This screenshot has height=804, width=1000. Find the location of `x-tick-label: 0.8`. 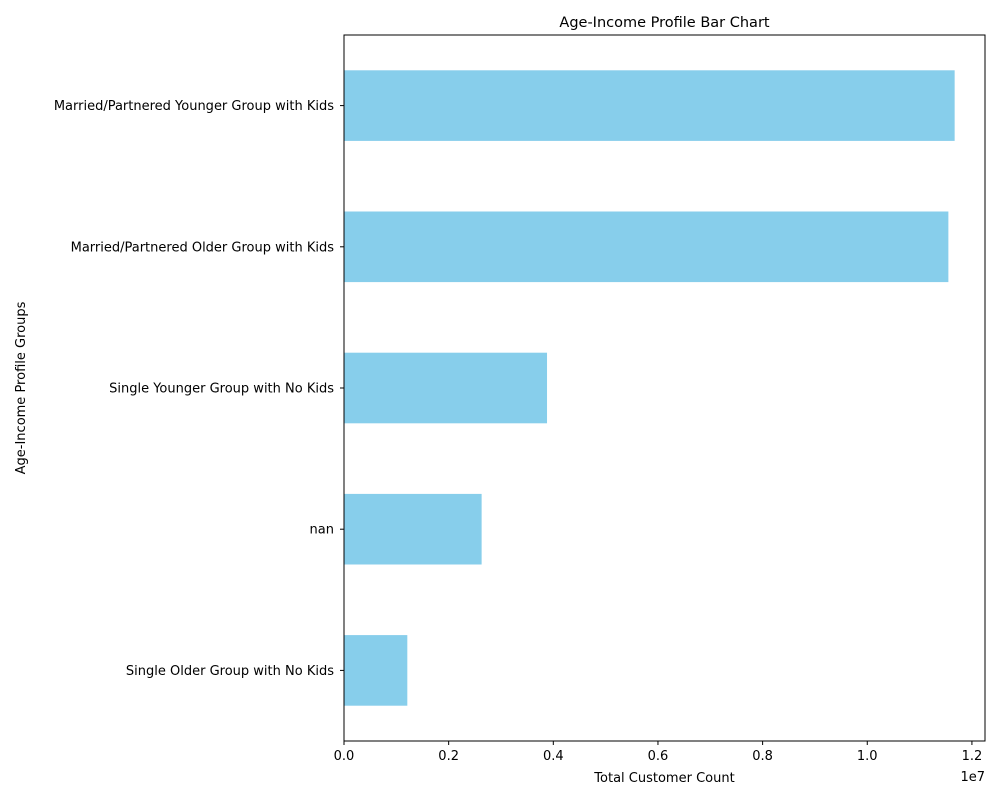

x-tick-label: 0.8 is located at coordinates (762, 756).